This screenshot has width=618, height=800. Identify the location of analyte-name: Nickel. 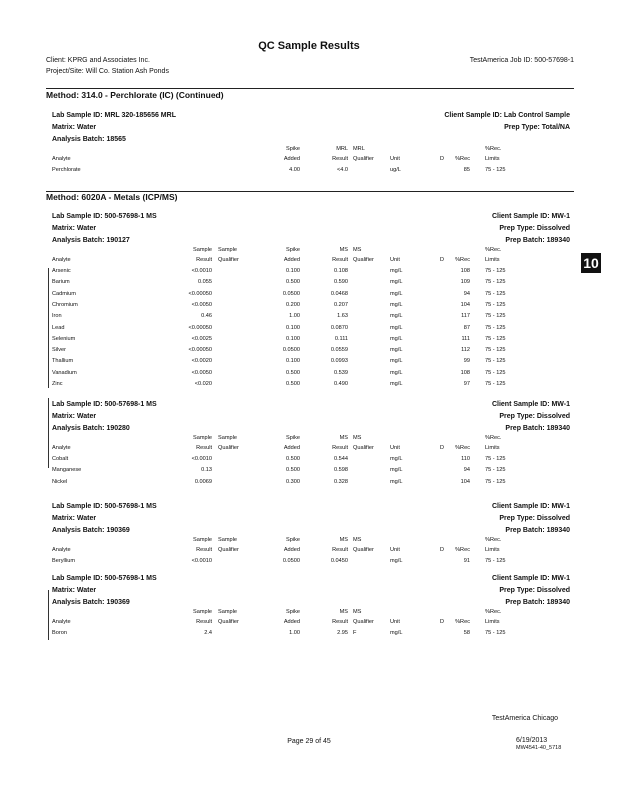
(60, 481).